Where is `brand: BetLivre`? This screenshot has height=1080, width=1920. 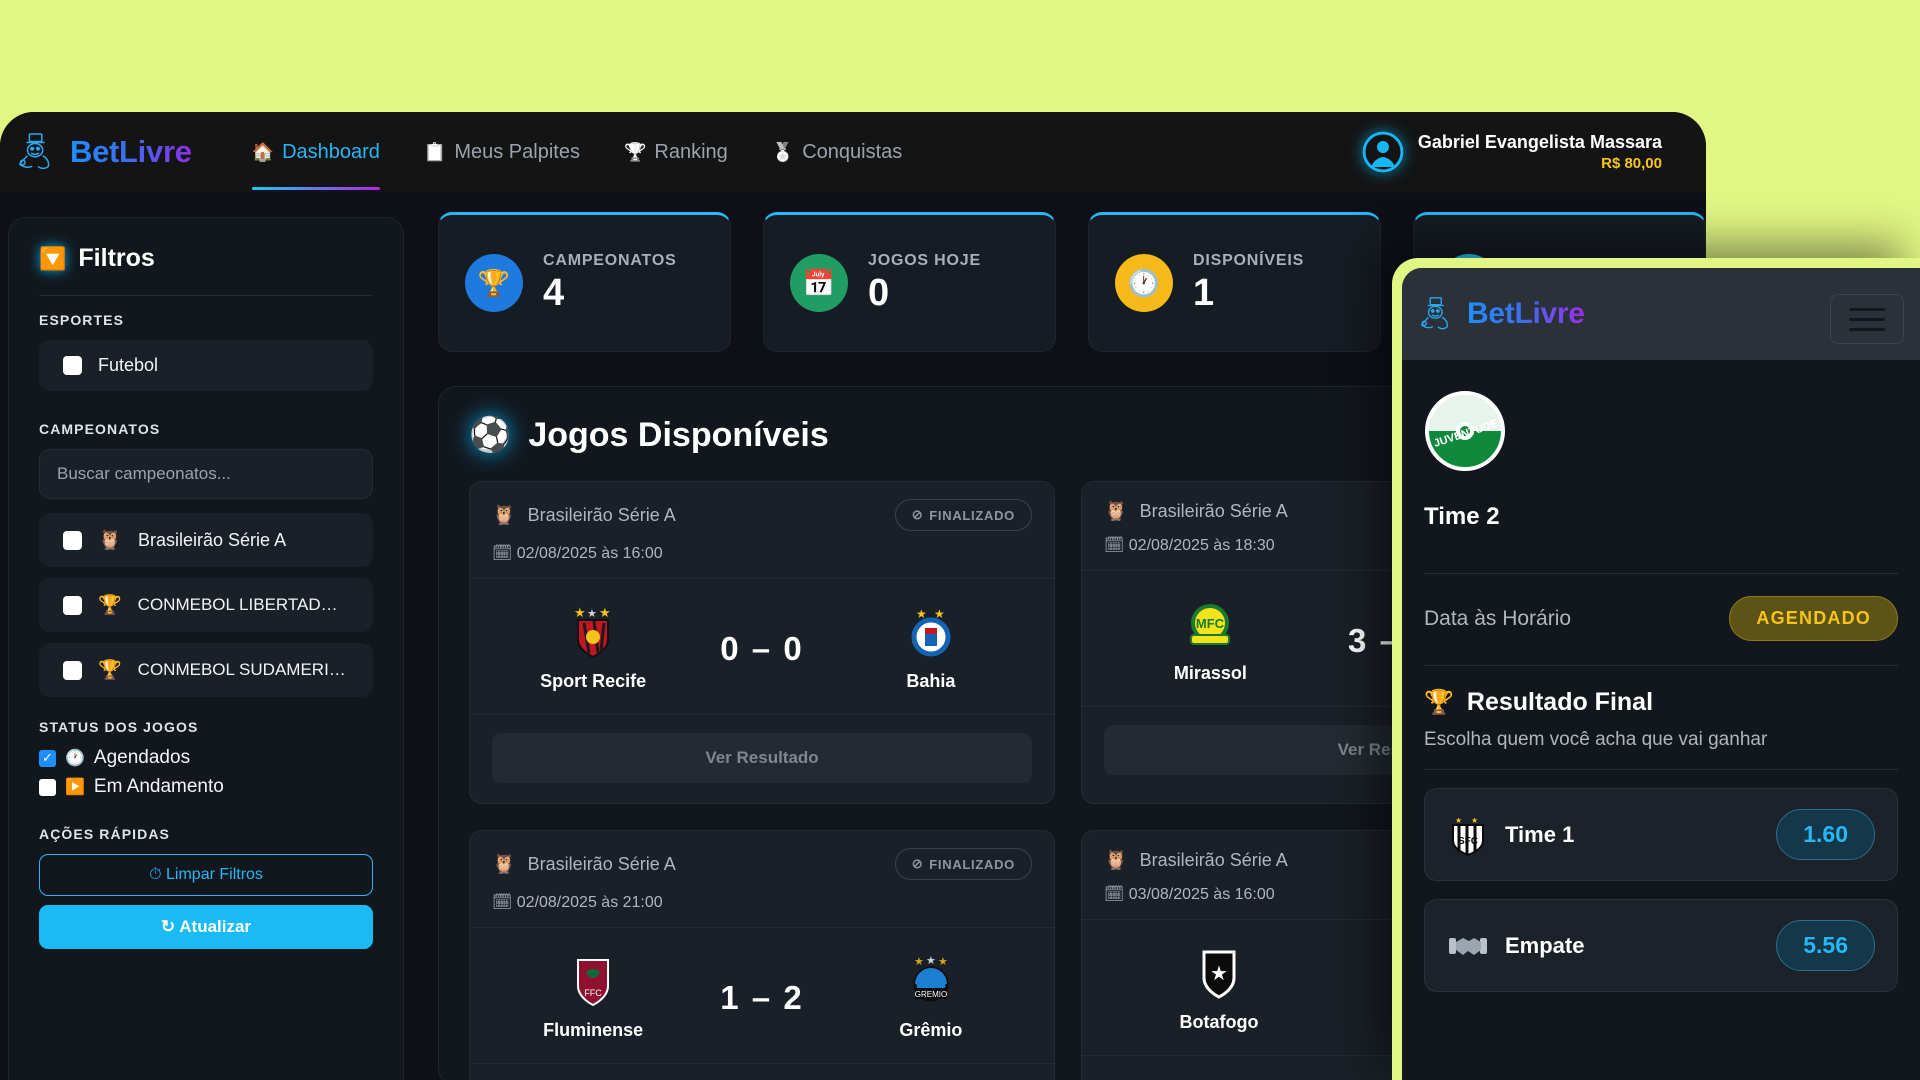 brand: BetLivre is located at coordinates (105, 152).